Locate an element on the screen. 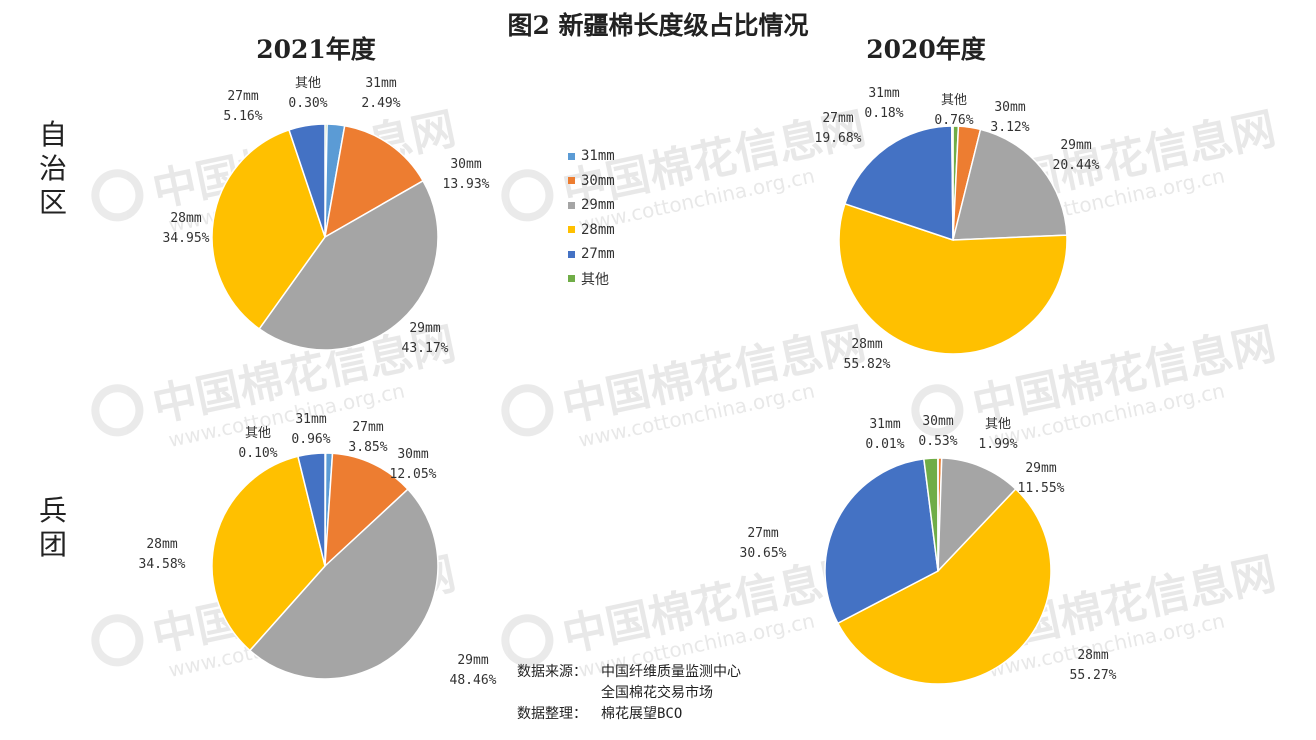 This screenshot has height=740, width=1316. legend-item: 其他 is located at coordinates (591, 279).